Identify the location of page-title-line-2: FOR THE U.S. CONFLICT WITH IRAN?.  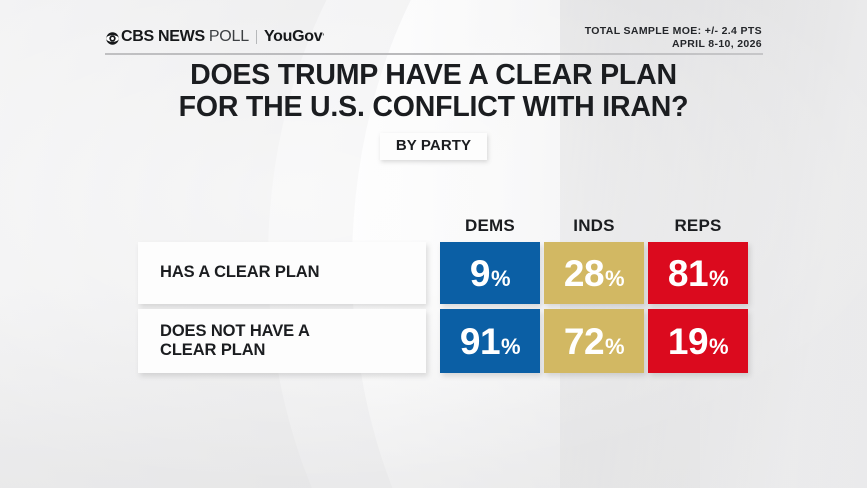
(433, 106).